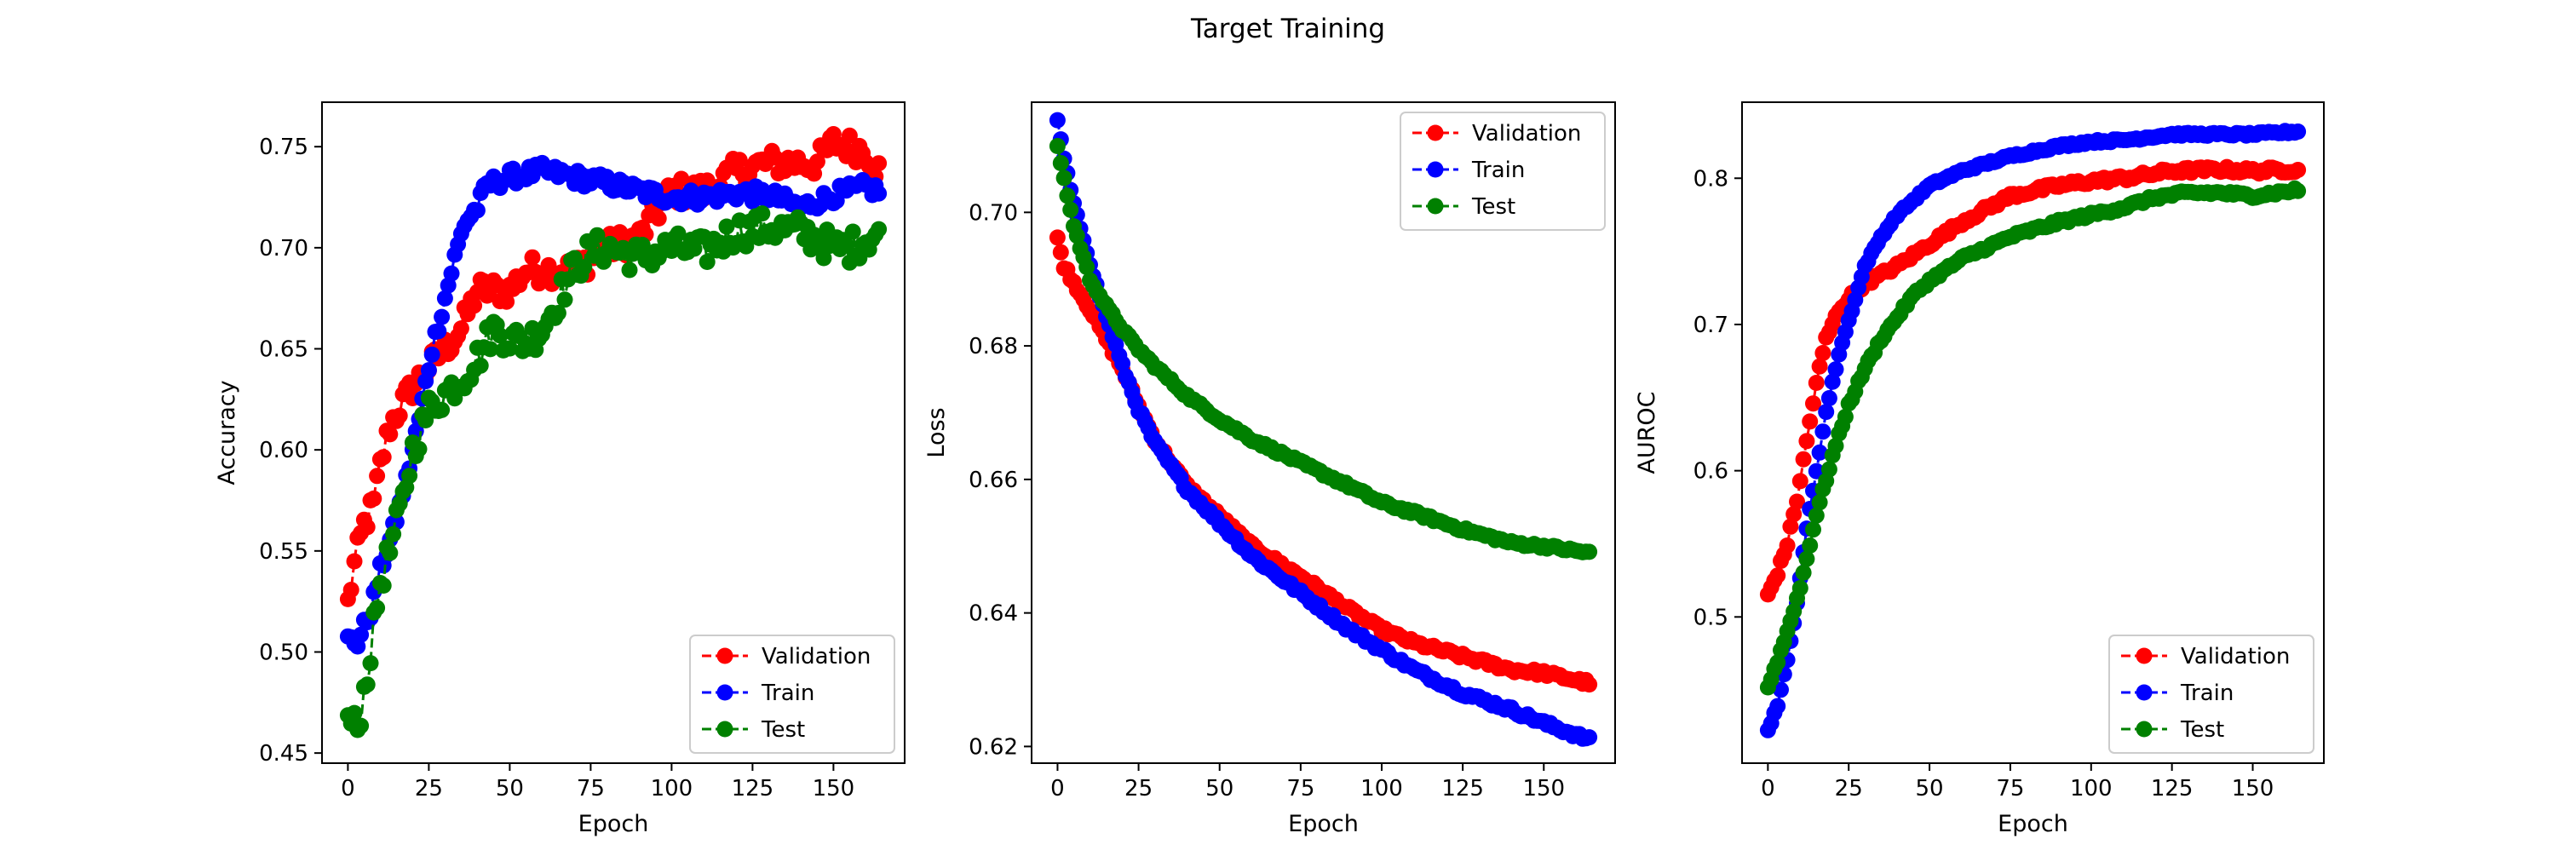 The height and width of the screenshot is (856, 2576). Describe the element at coordinates (1287, 29) in the screenshot. I see `figure-title: Target Training` at that location.